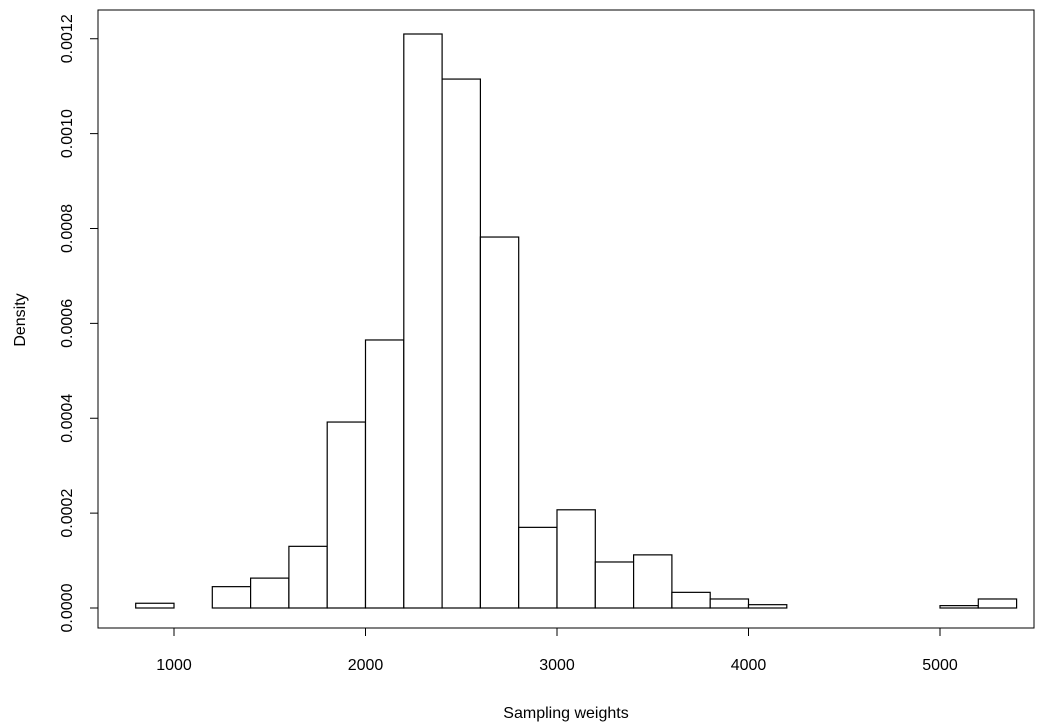 The image size is (1042, 726). Describe the element at coordinates (67, 38) in the screenshot. I see `y-tick-label: 0.0012` at that location.